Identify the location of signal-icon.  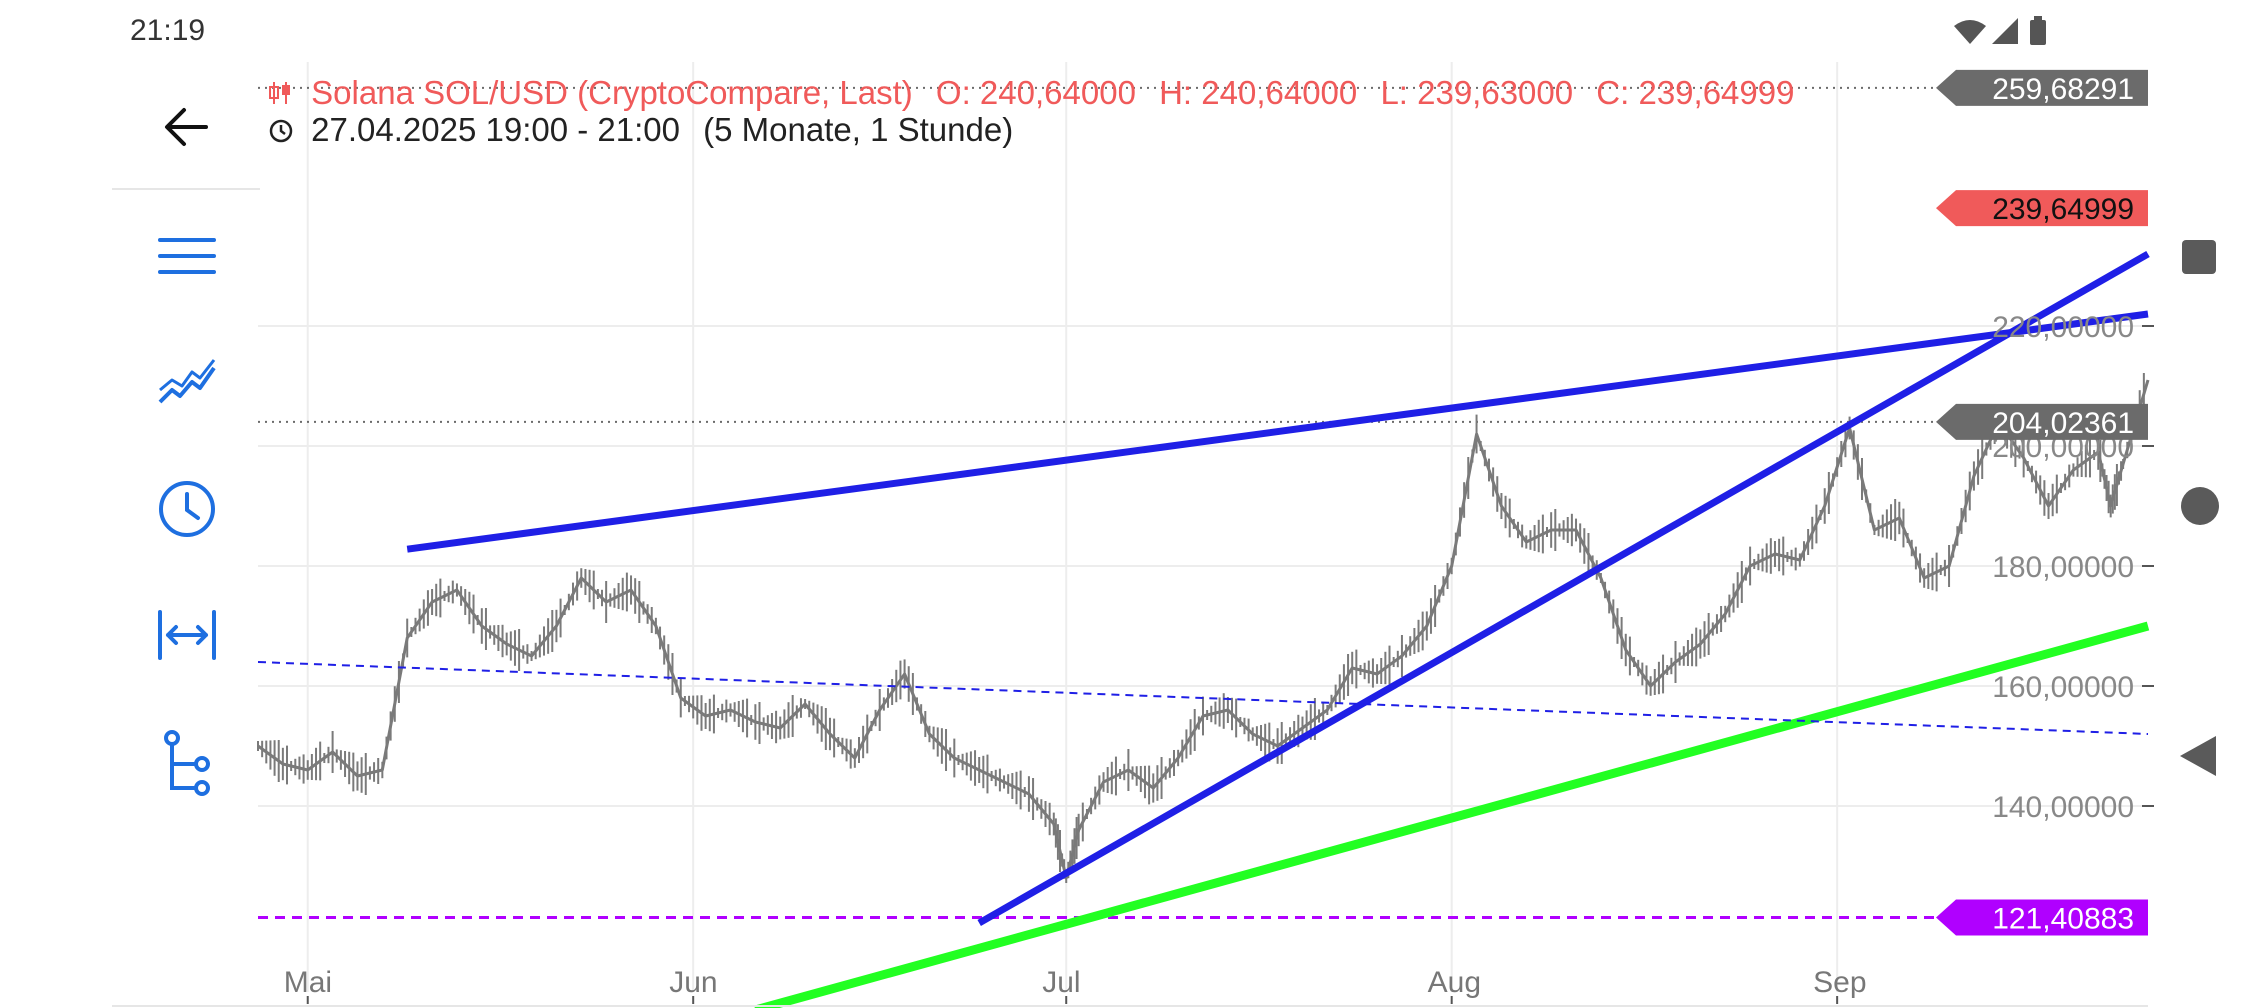
(2005, 31).